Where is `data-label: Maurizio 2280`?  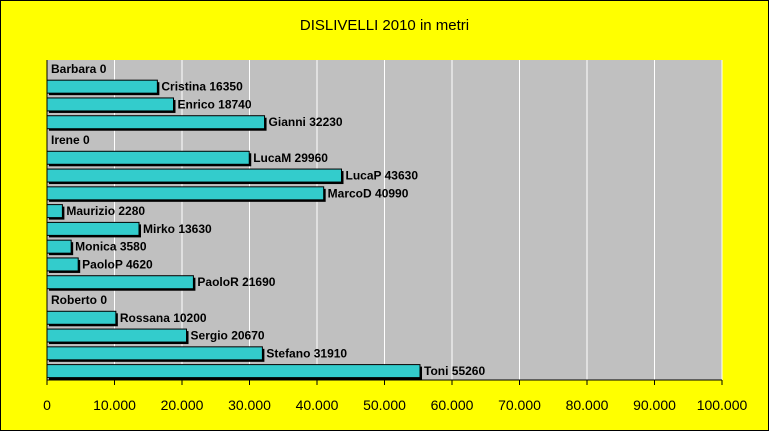 data-label: Maurizio 2280 is located at coordinates (105, 211).